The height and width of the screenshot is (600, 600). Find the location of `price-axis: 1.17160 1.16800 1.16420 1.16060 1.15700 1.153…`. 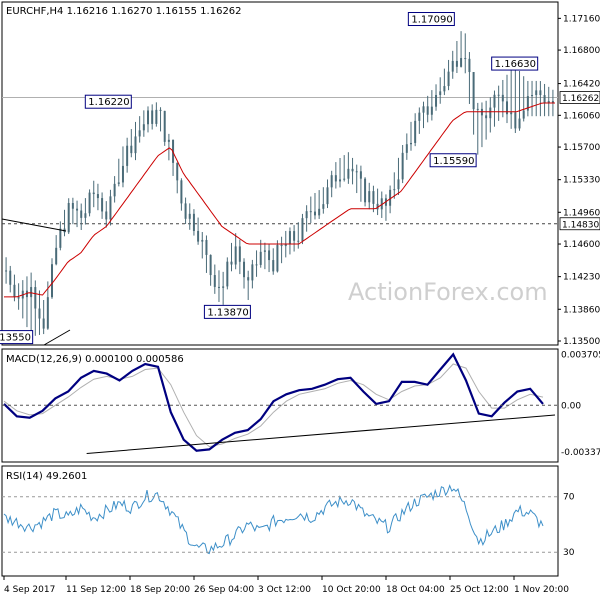

price-axis: 1.17160 1.16800 1.16420 1.16060 1.15700 1.153… is located at coordinates (579, 180).